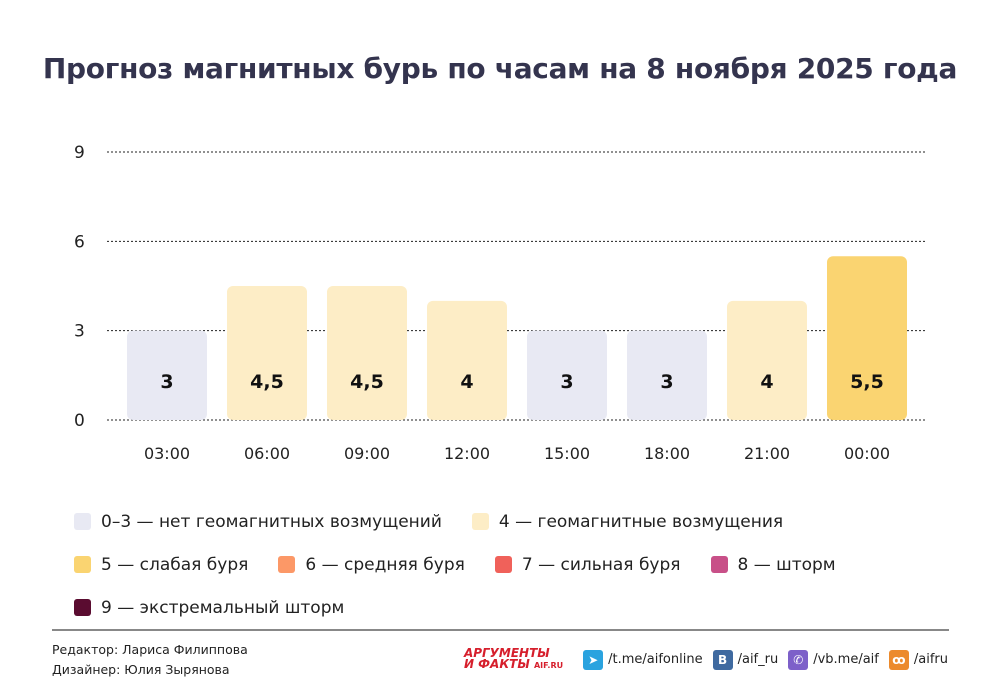 The height and width of the screenshot is (694, 1000). What do you see at coordinates (385, 564) in the screenshot?
I see `legend-label: 6 — средняя буря` at bounding box center [385, 564].